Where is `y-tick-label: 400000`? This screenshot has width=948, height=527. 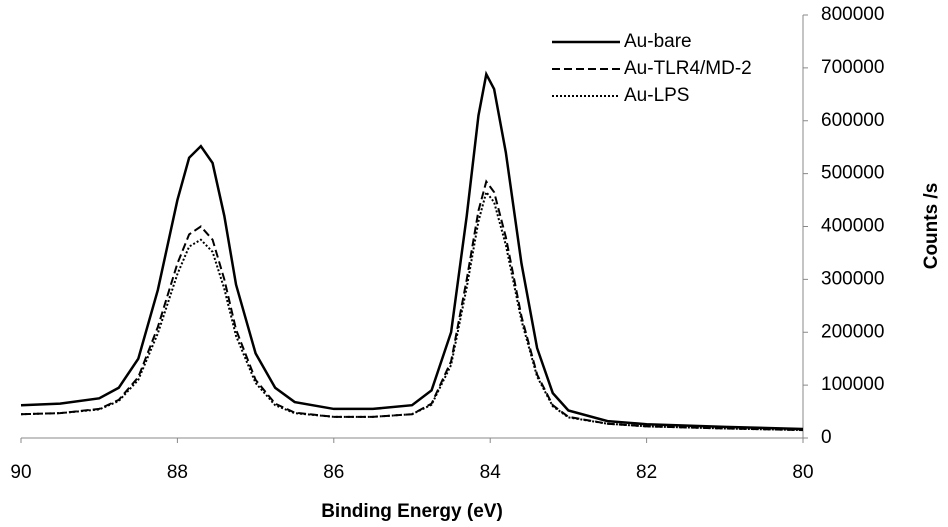
y-tick-label: 400000 is located at coordinates (852, 226).